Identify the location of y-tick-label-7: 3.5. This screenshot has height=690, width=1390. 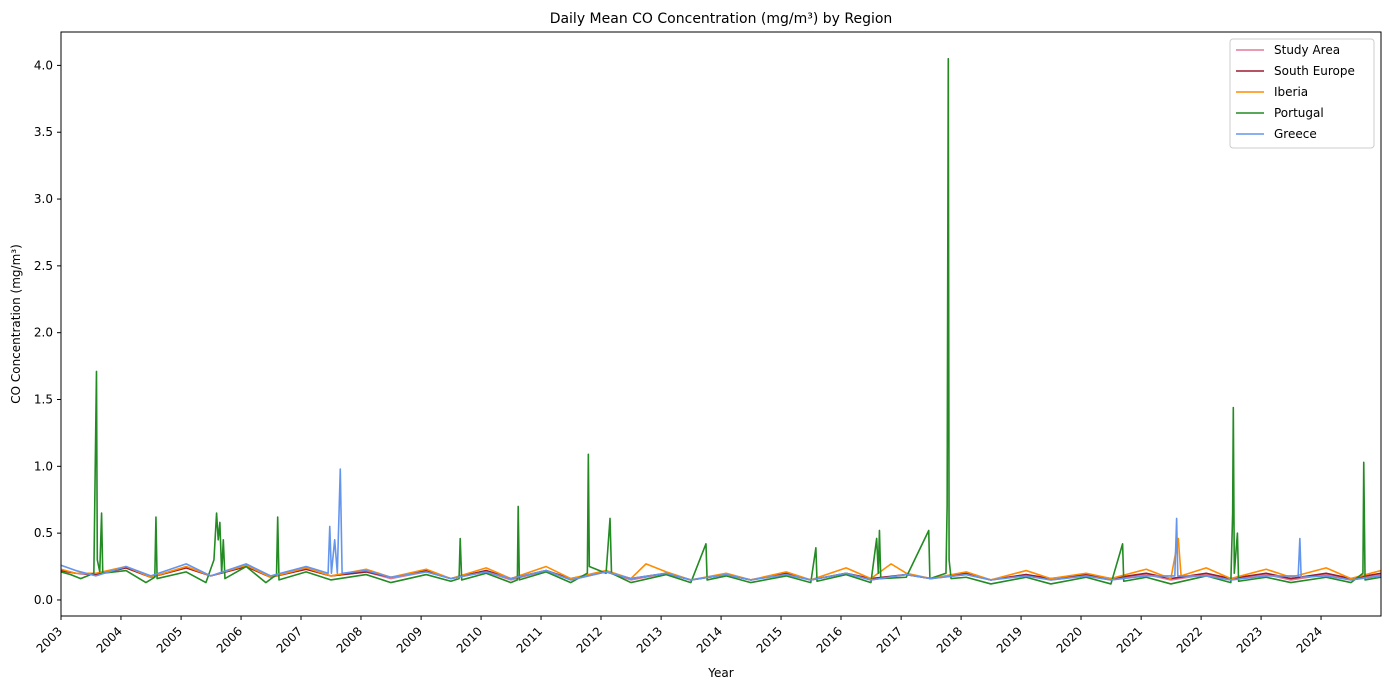
(43, 132).